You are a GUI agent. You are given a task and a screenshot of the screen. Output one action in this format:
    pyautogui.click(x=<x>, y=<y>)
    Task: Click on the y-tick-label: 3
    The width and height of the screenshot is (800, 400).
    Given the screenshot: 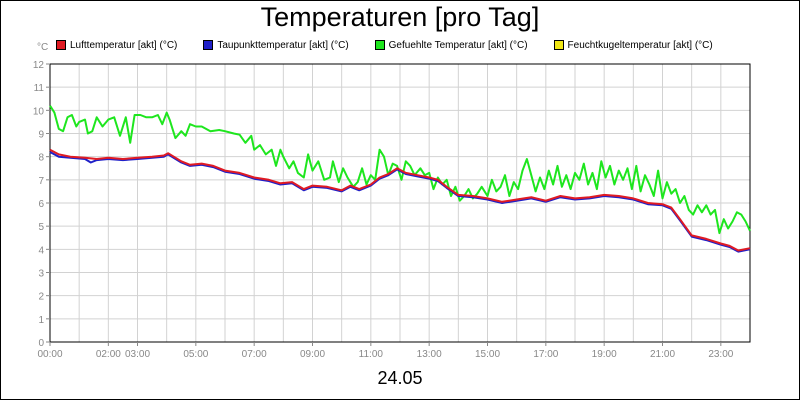 What is the action you would take?
    pyautogui.click(x=41, y=274)
    